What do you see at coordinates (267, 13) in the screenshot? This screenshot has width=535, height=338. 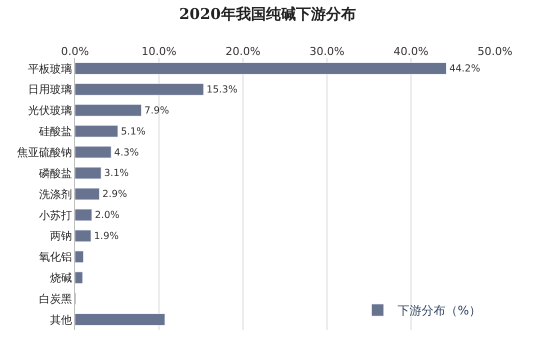 I see `chart-title: 2020年我国纯碱下游分布` at bounding box center [267, 13].